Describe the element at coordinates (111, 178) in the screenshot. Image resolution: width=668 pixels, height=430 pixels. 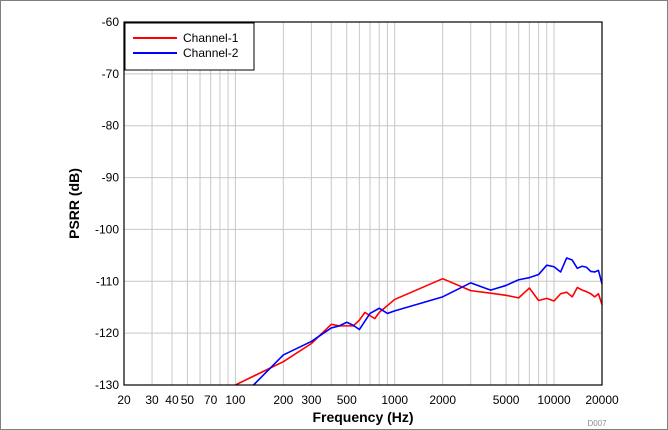
I see `y-tick-label: -90` at that location.